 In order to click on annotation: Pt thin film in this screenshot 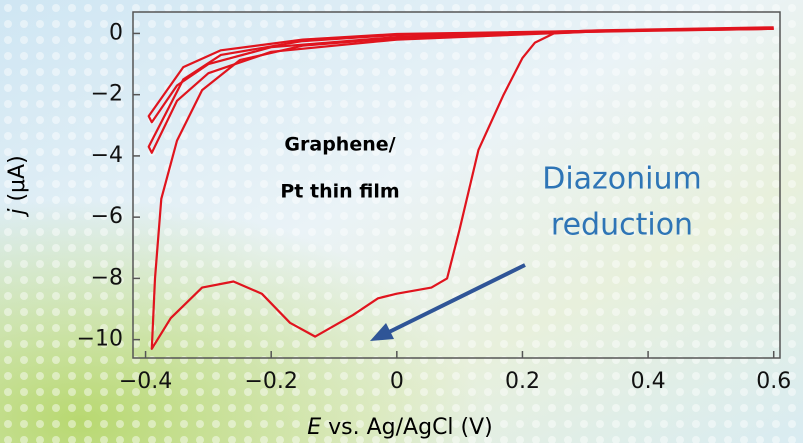, I will do `click(339, 192)`.